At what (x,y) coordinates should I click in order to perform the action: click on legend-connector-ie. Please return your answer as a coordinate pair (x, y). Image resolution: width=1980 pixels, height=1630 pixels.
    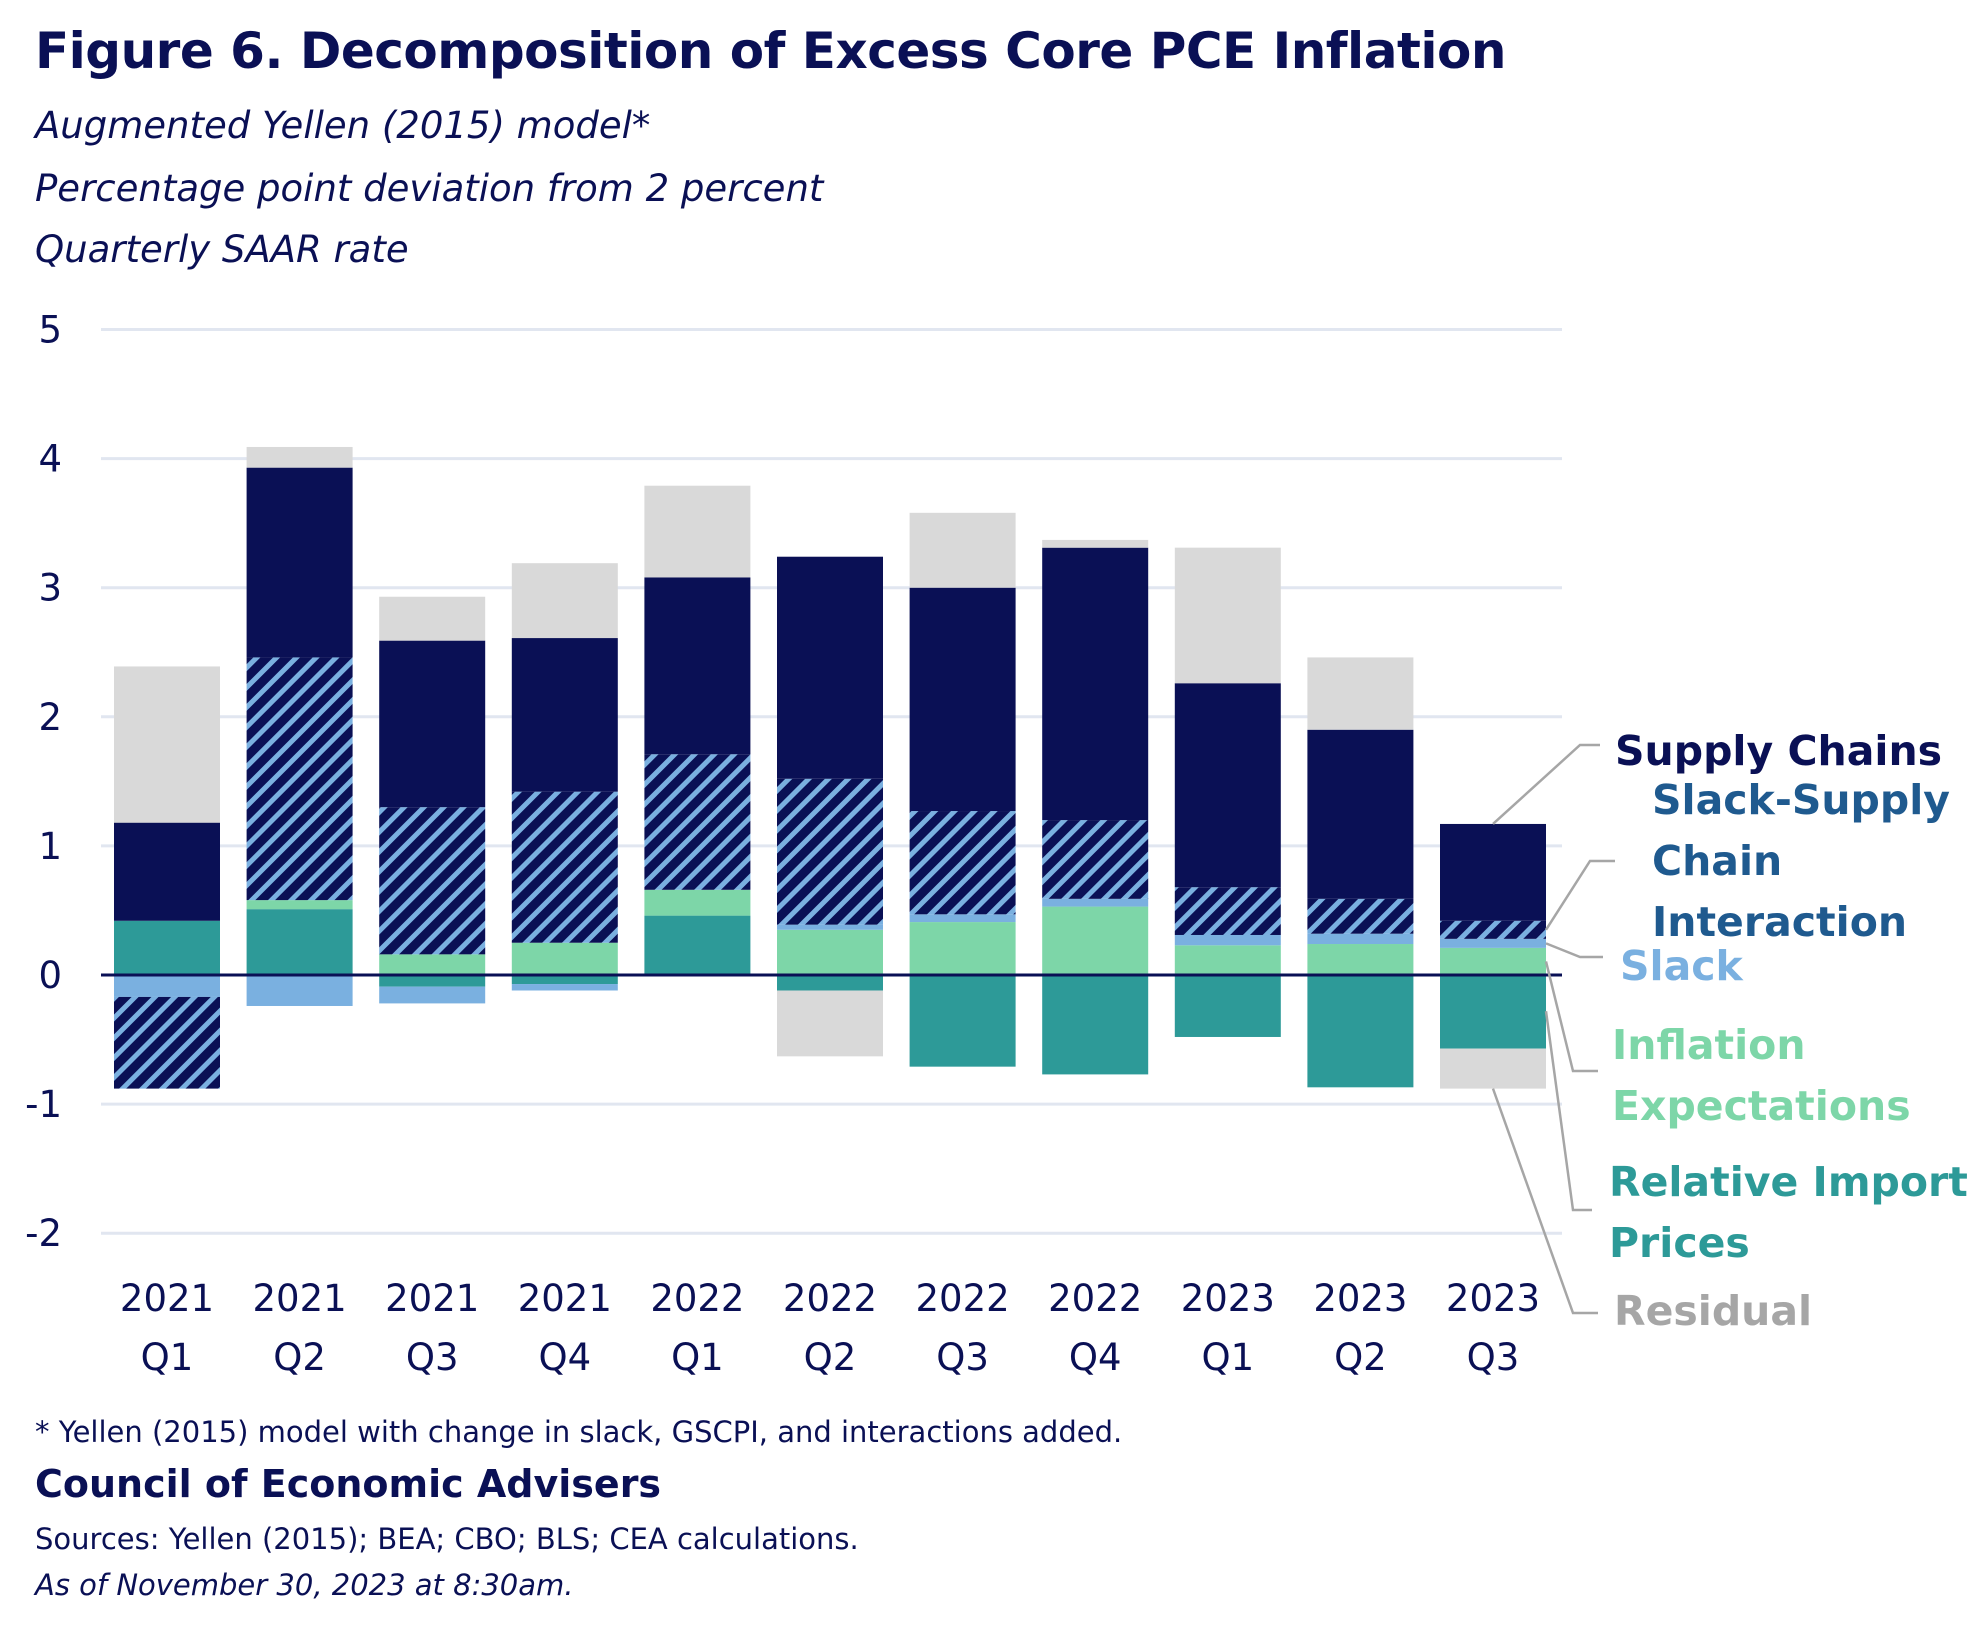
    Looking at the image, I should click on (1571, 1017).